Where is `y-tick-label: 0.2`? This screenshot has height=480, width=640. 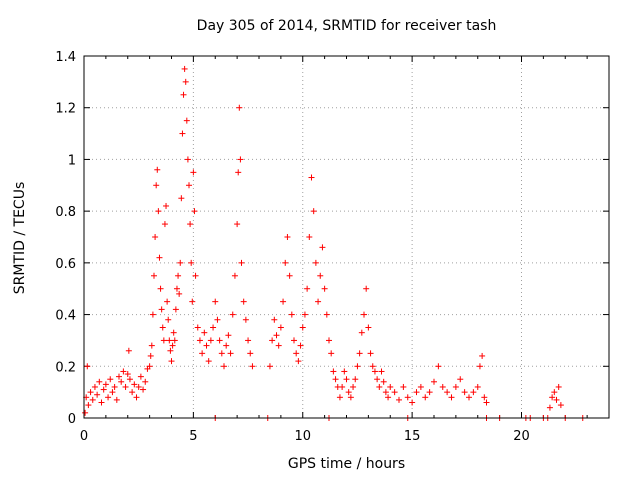
y-tick-label: 0.2 is located at coordinates (65, 367).